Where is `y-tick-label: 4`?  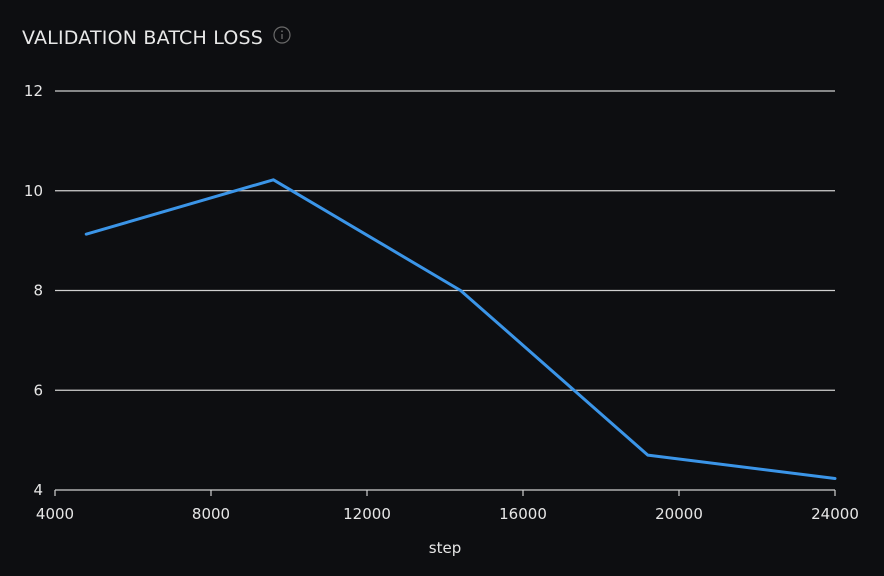 y-tick-label: 4 is located at coordinates (38, 490).